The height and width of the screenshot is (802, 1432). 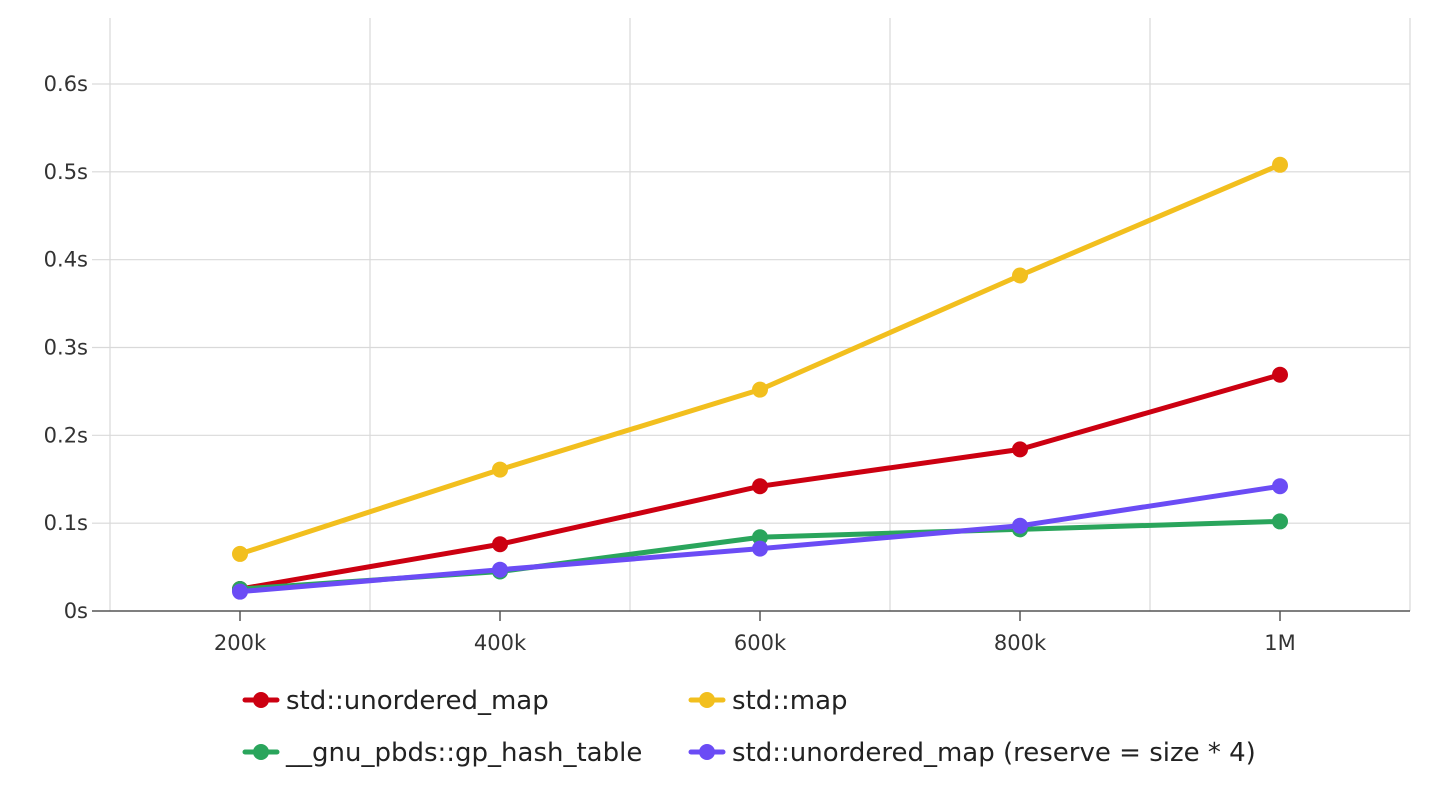 What do you see at coordinates (240, 643) in the screenshot?
I see `x-tick-label: 200k` at bounding box center [240, 643].